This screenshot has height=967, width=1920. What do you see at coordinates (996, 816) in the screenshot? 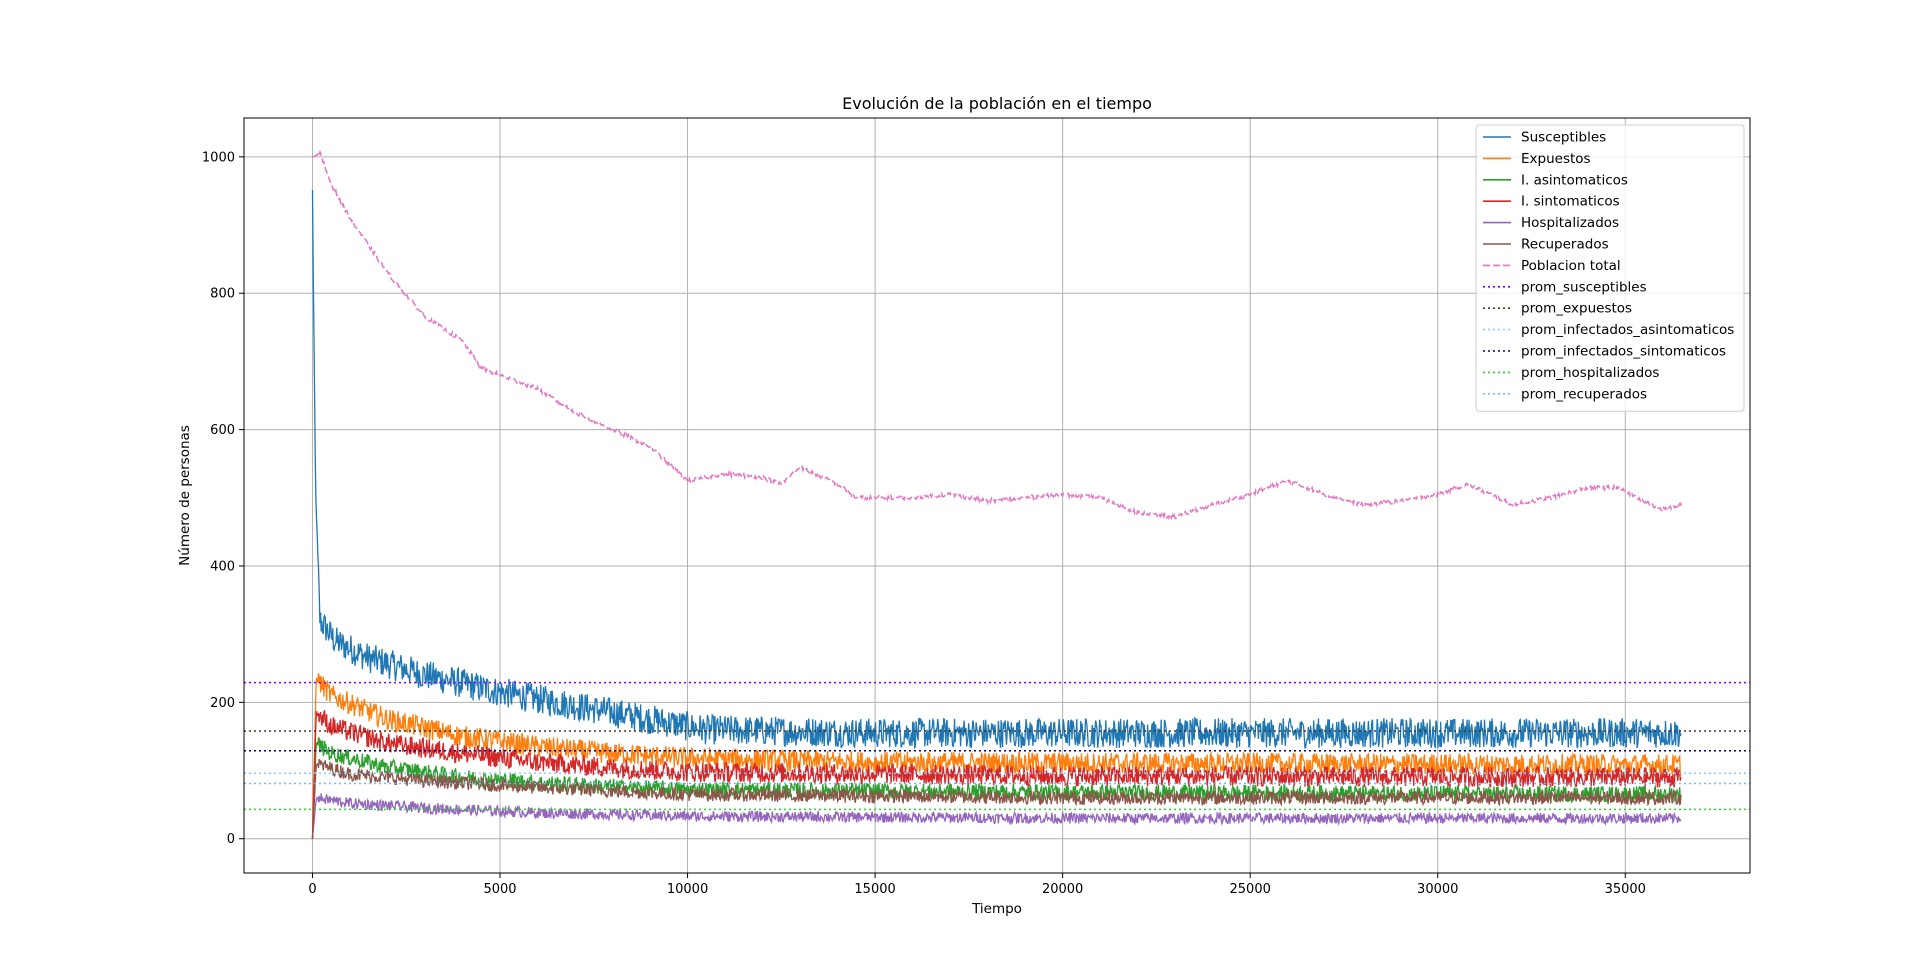
I see `series-hospitalizados-line` at bounding box center [996, 816].